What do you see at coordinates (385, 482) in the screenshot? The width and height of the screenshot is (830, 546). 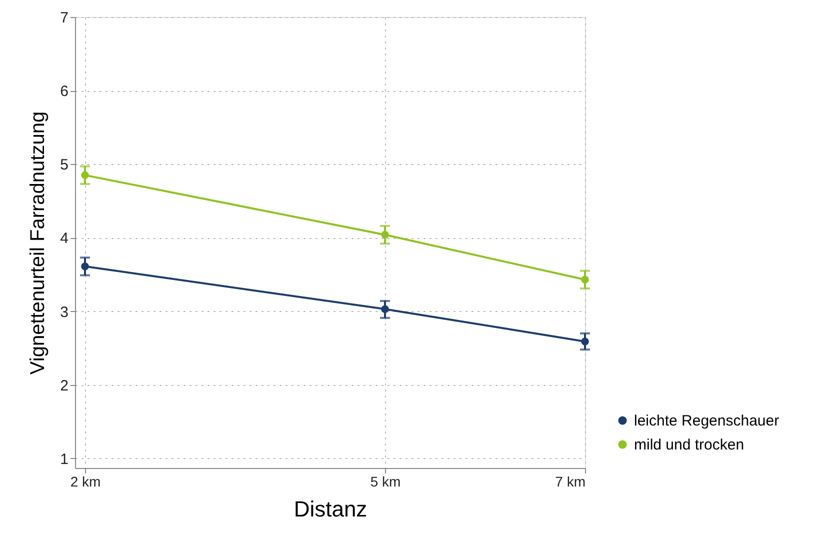 I see `x-tick-label: 5 km` at bounding box center [385, 482].